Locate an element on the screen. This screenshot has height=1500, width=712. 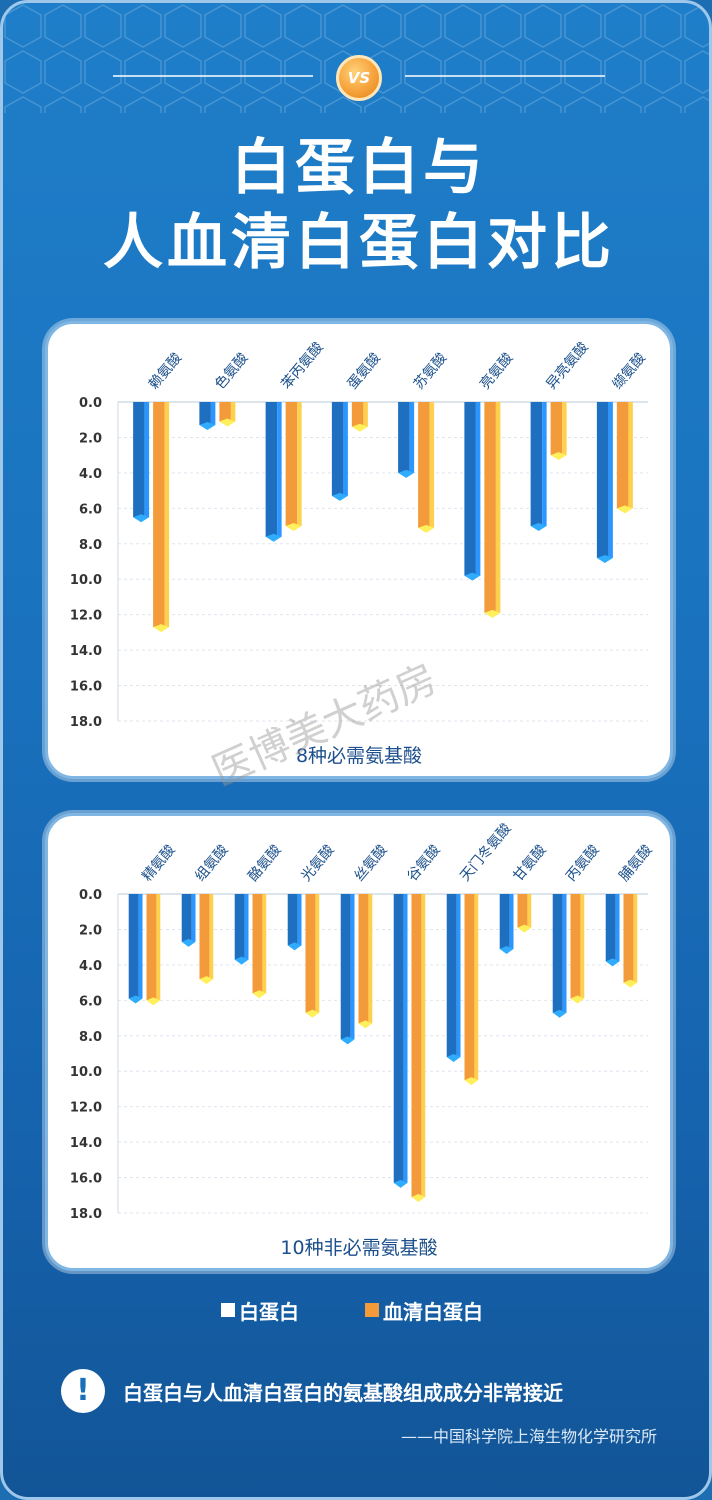
divider-line-left is located at coordinates (213, 76).